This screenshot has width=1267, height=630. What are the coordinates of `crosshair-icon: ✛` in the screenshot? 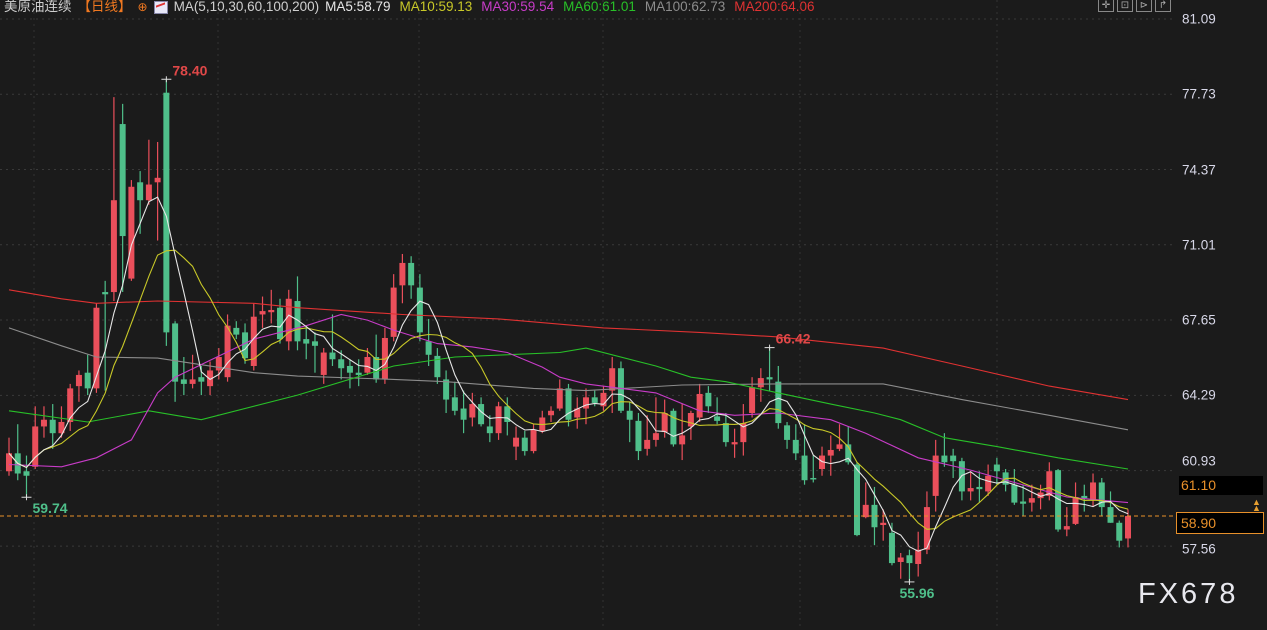 It's located at (1106, 6).